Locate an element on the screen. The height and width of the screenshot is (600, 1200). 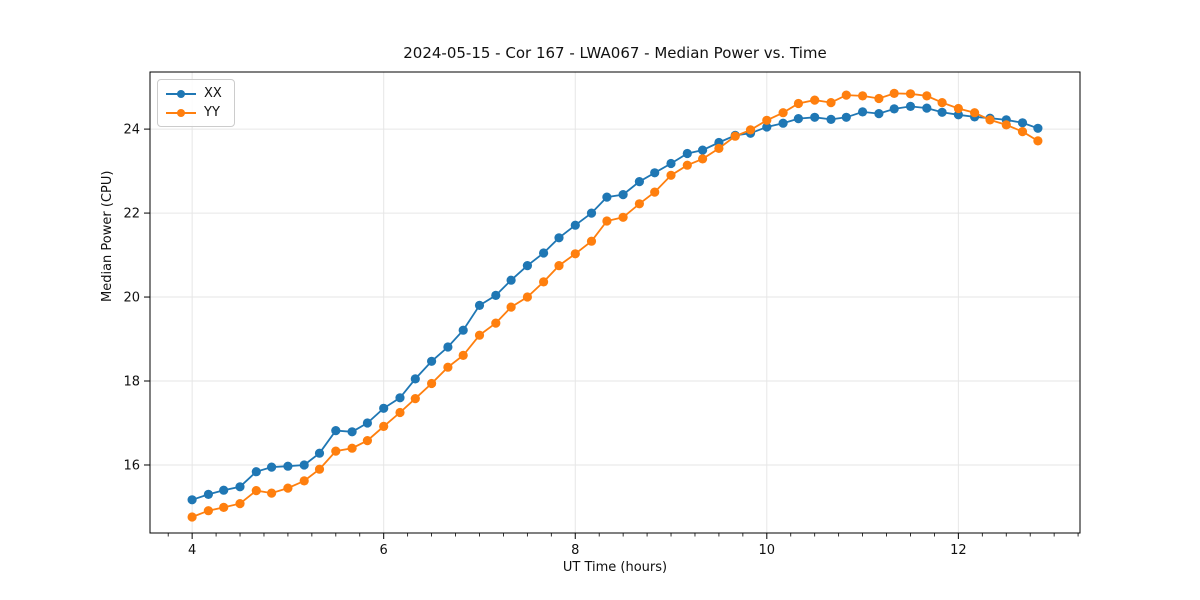
legend-item-xx: XX is located at coordinates (194, 93).